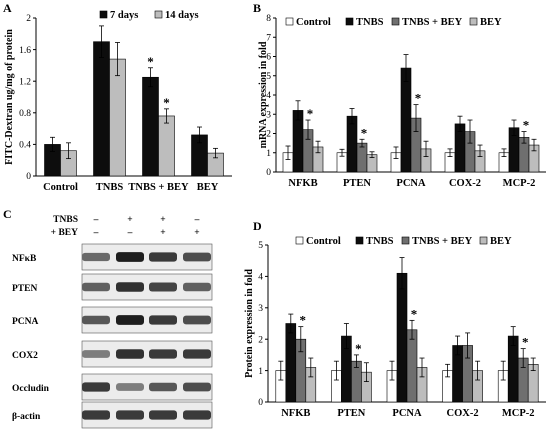 Image resolution: width=550 pixels, height=432 pixels. I want to click on x-tick-label-bey: BEY, so click(208, 187).